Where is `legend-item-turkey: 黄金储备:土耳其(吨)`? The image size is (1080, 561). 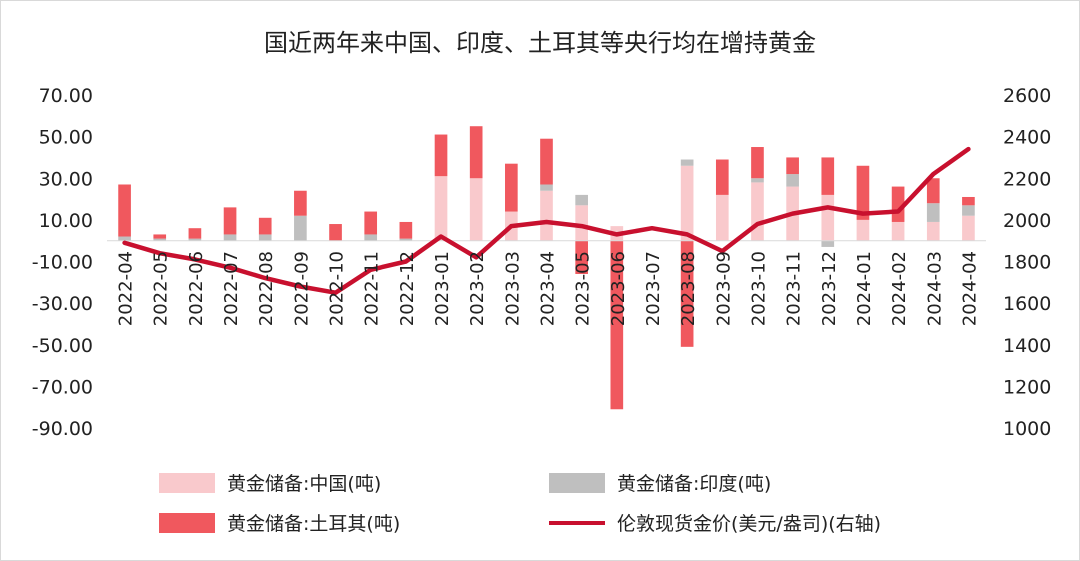 legend-item-turkey: 黄金储备:土耳其(吨) is located at coordinates (279, 522).